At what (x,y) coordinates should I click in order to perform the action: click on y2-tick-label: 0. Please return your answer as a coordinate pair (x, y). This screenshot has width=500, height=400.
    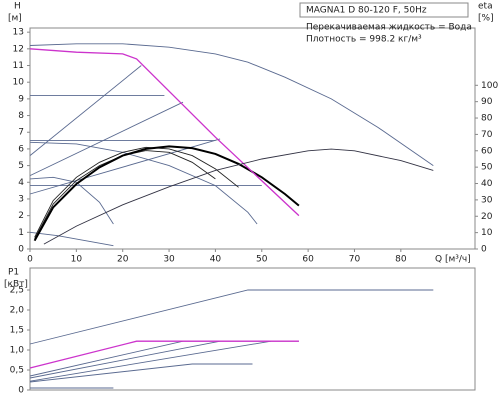
    Looking at the image, I should click on (484, 250).